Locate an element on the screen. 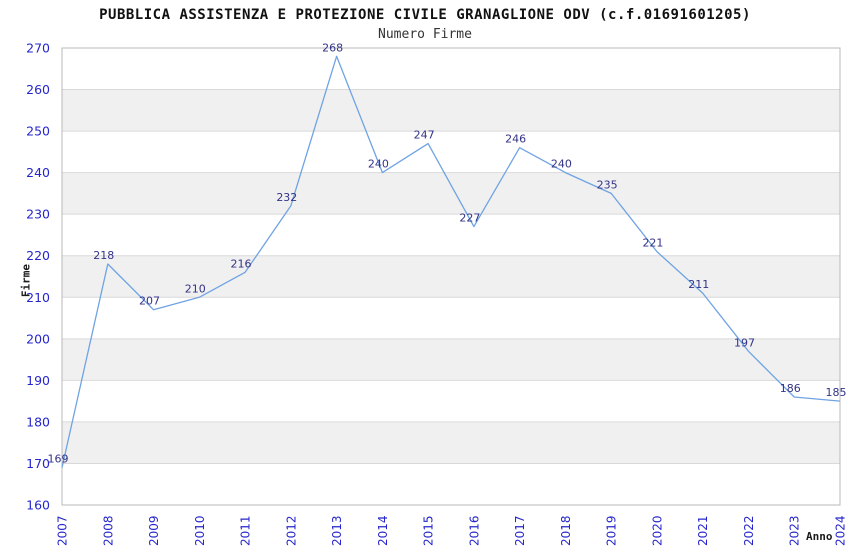 Image resolution: width=850 pixels, height=550 pixels. x-tick-label: 2016 is located at coordinates (474, 530).